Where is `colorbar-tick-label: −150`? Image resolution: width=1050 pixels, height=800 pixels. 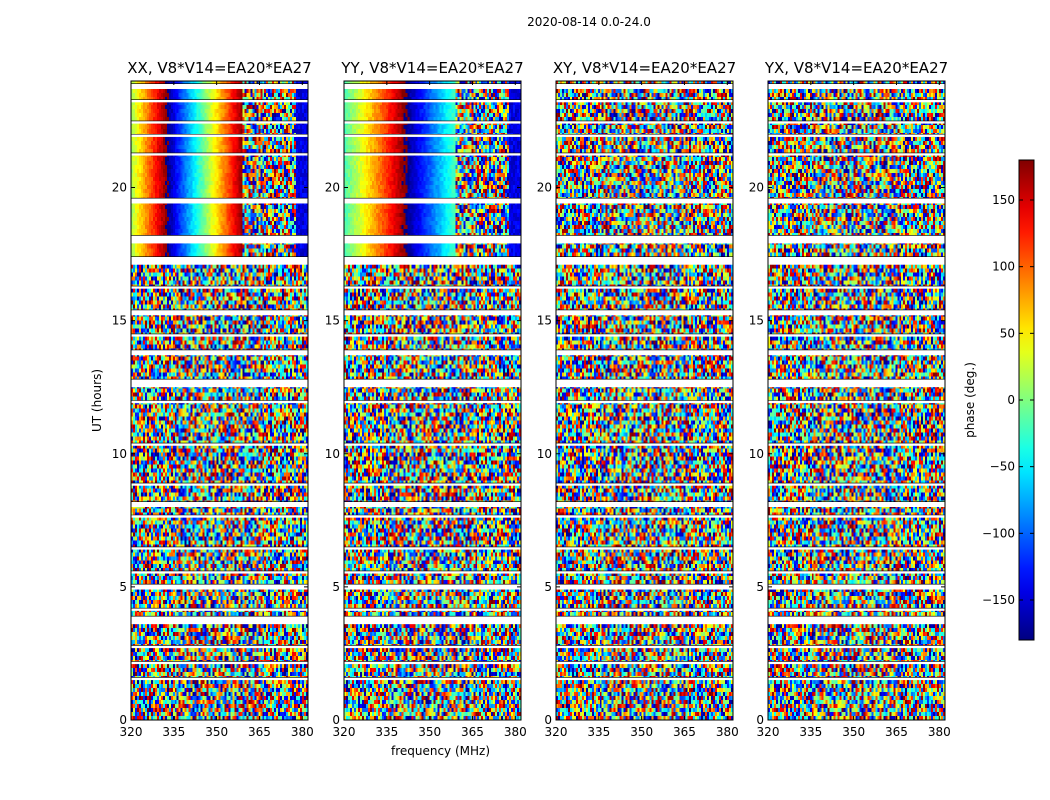
colorbar-tick-label: −150 is located at coordinates (998, 600).